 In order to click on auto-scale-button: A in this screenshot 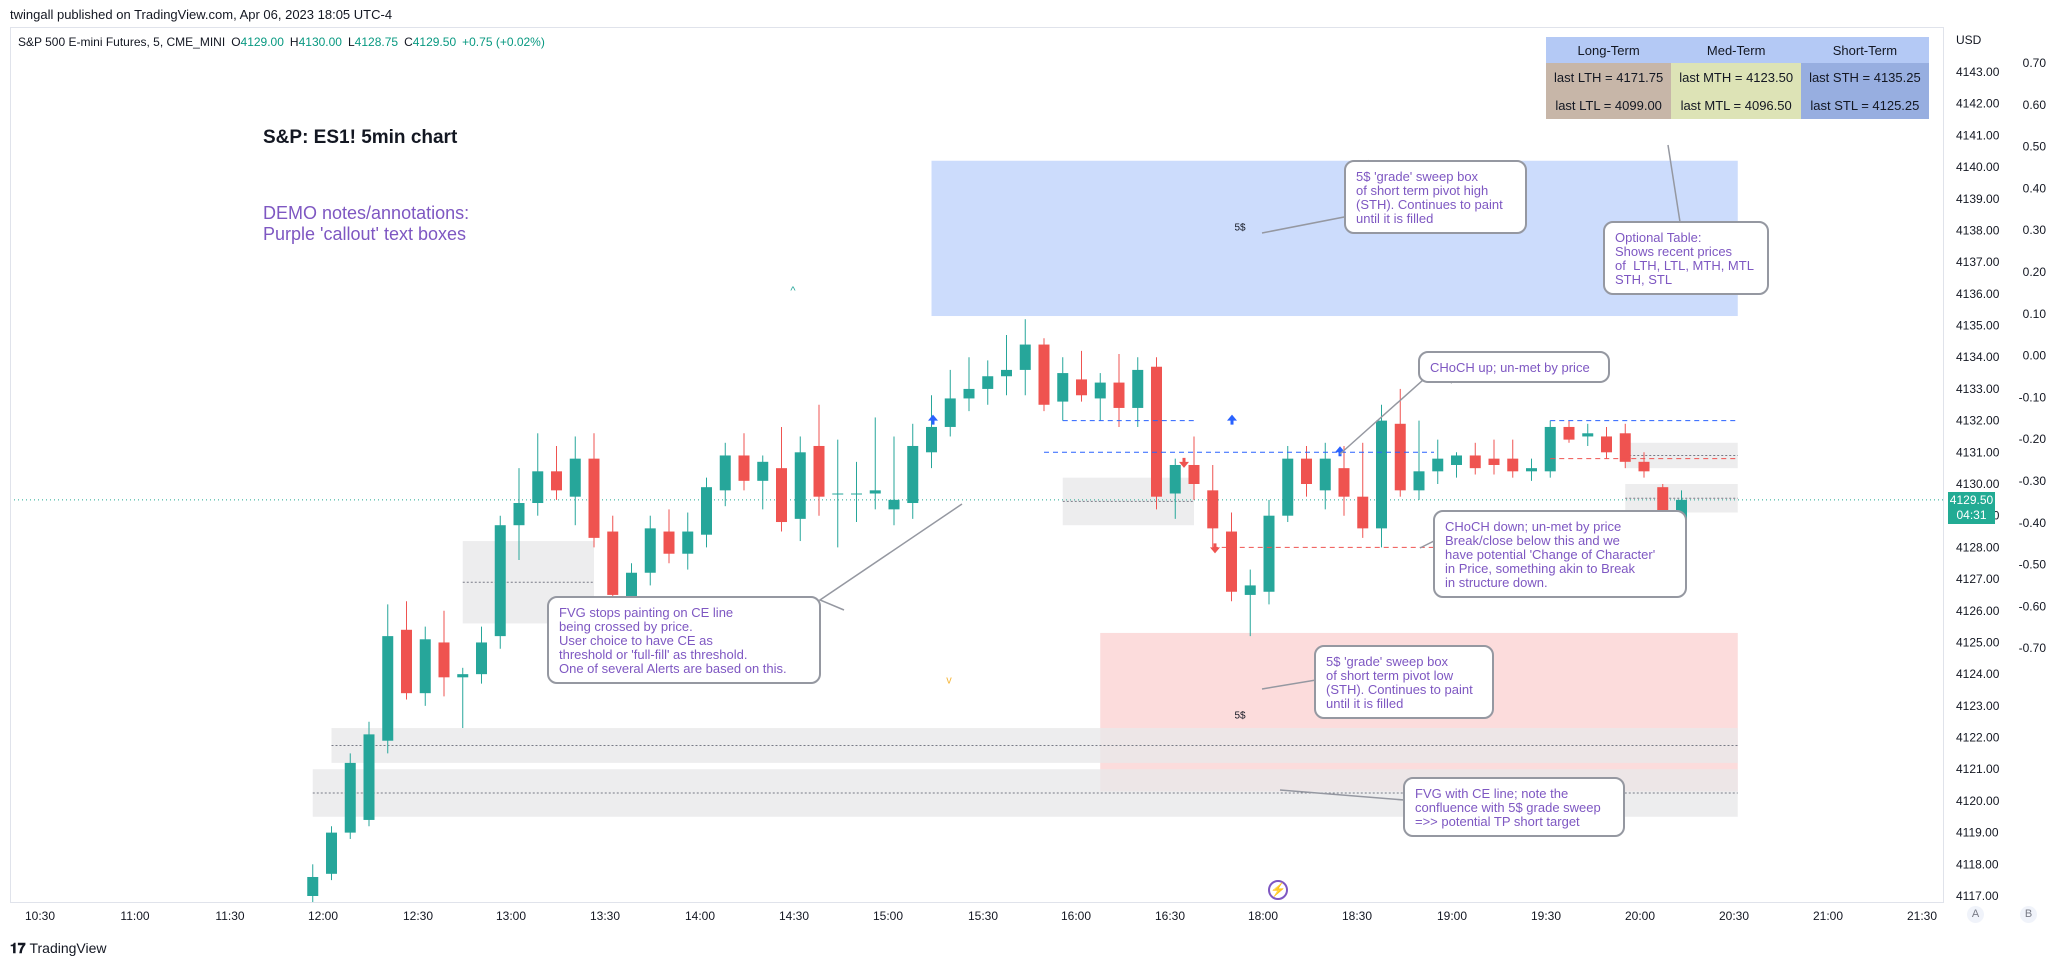, I will do `click(1975, 914)`.